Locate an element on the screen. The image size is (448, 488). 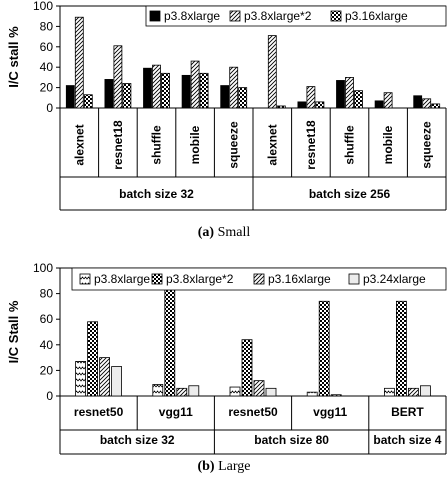
bar-p3.16xlarge-BERT is located at coordinates (413, 392).